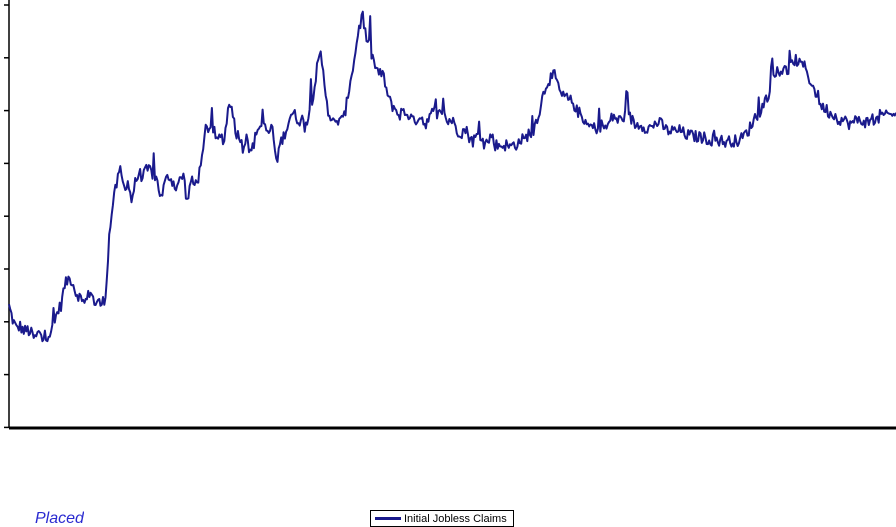  Describe the element at coordinates (455, 518) in the screenshot. I see `legend-label: Initial Jobless Claims` at that location.